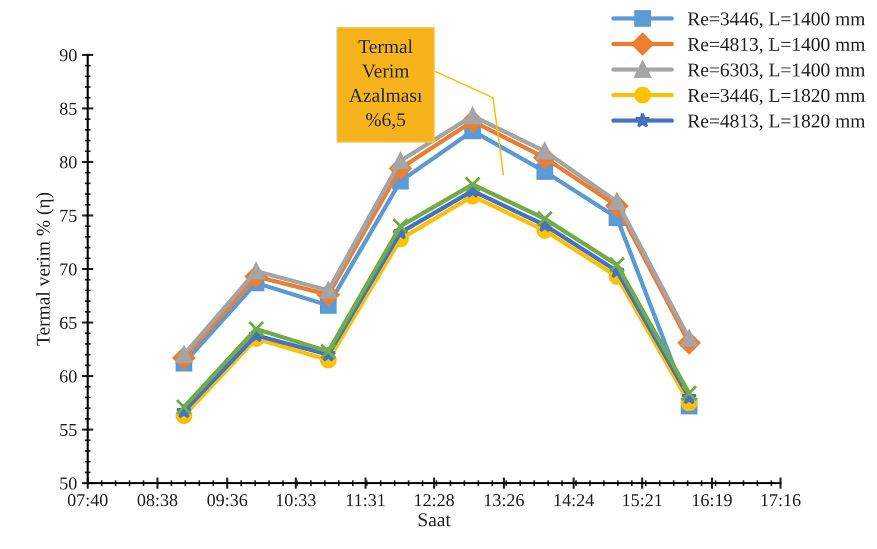 The width and height of the screenshot is (877, 549). I want to click on y-tick-label: 90, so click(68, 55).